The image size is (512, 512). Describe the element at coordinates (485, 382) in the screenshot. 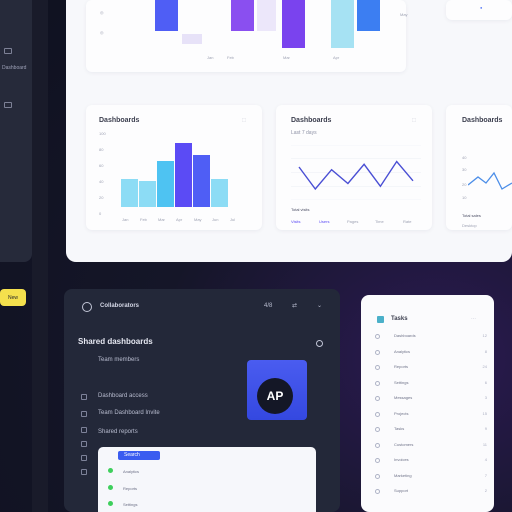

I see `task-value: 6` at that location.